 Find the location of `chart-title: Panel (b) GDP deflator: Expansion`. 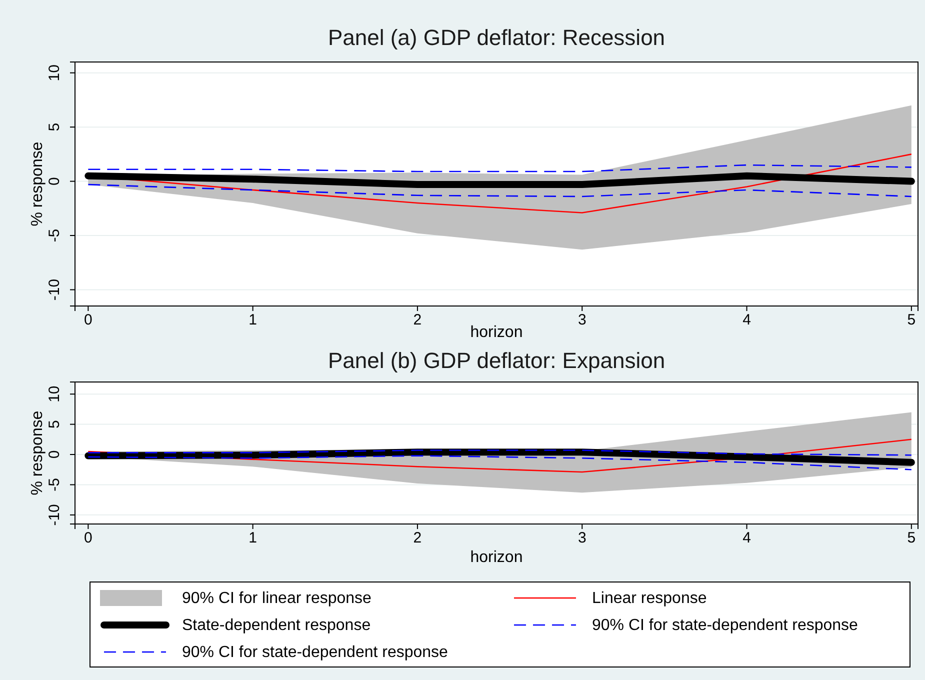

chart-title: Panel (b) GDP deflator: Expansion is located at coordinates (497, 360).